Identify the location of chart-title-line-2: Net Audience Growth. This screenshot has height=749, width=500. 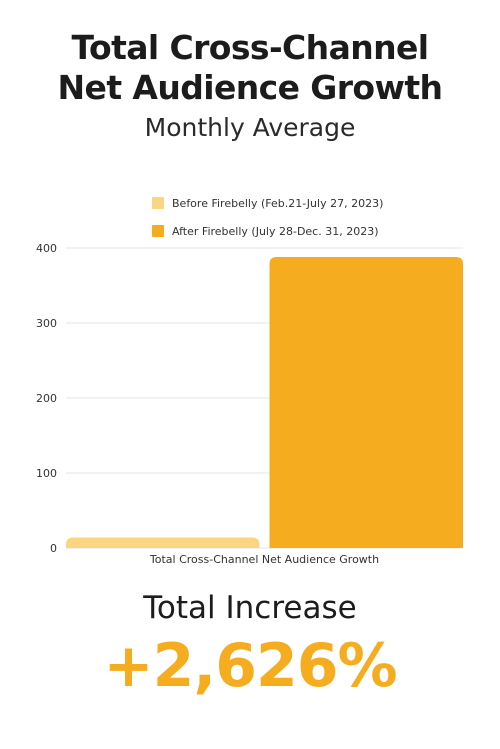
(250, 87).